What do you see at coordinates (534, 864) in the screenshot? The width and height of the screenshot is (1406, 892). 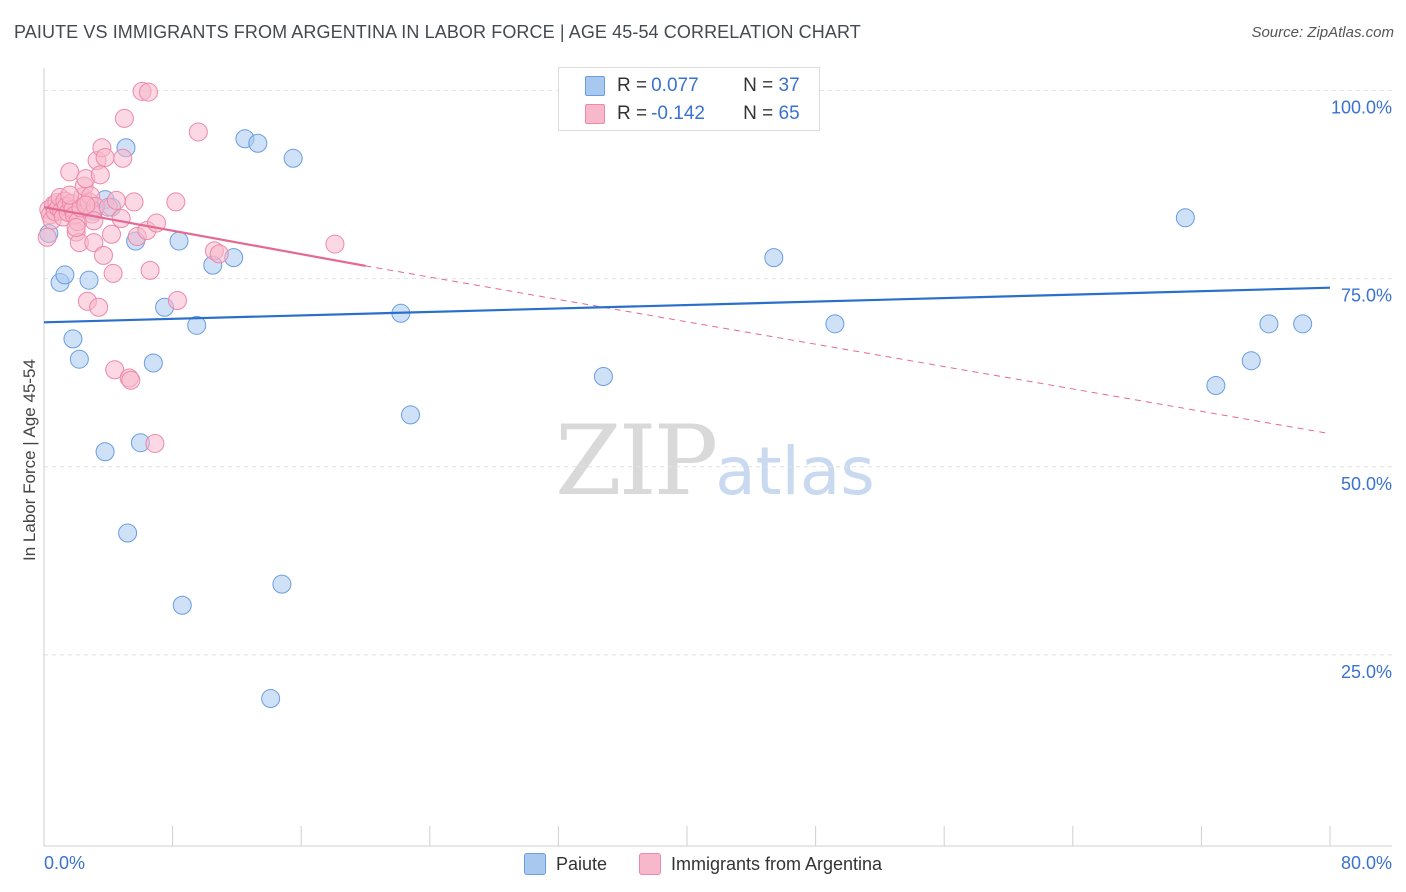 I see `series-swatch-paiute` at bounding box center [534, 864].